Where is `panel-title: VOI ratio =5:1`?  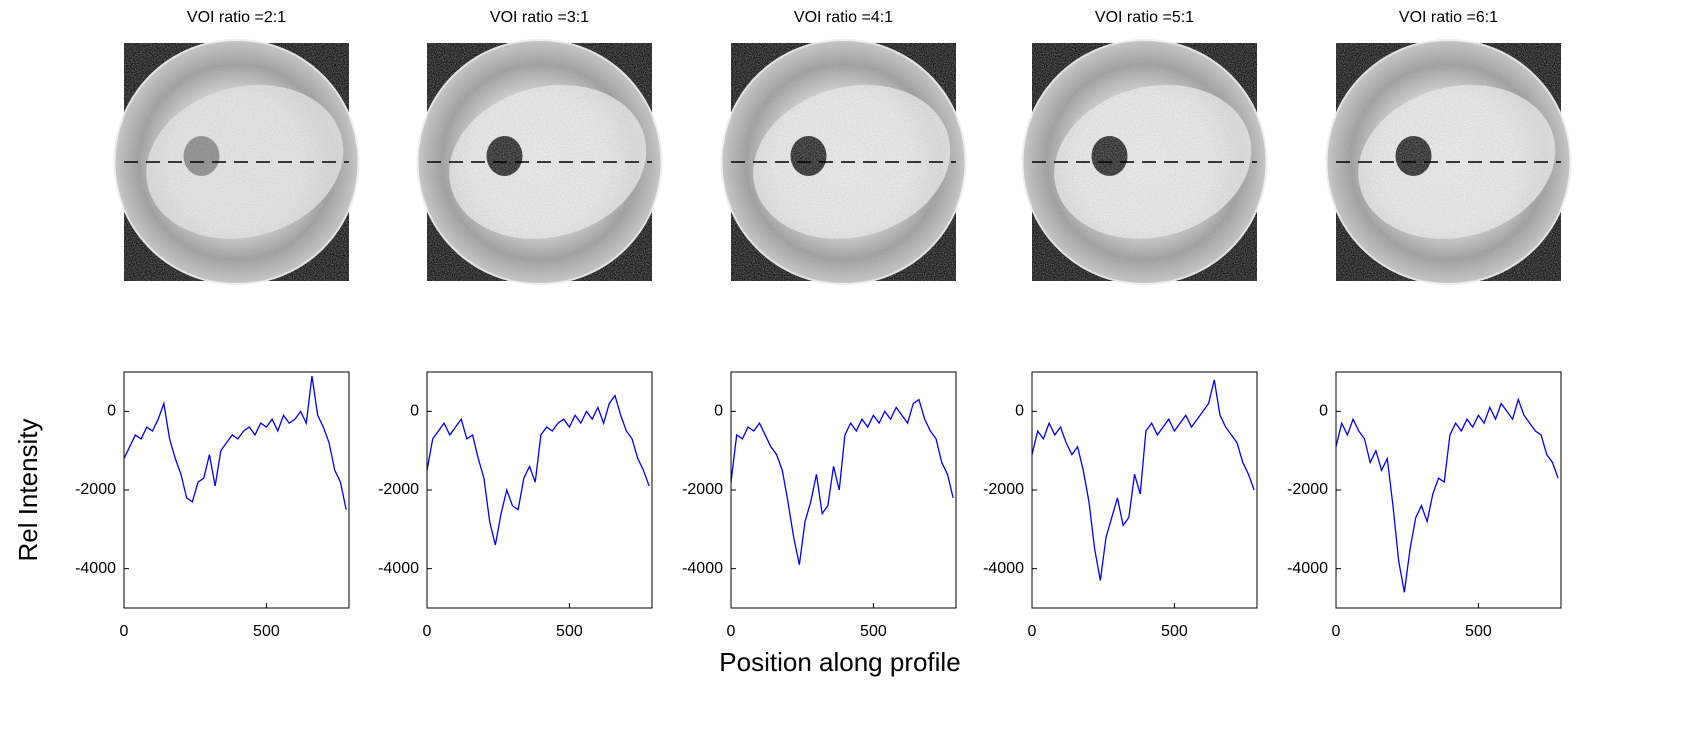
panel-title: VOI ratio =5:1 is located at coordinates (1144, 17).